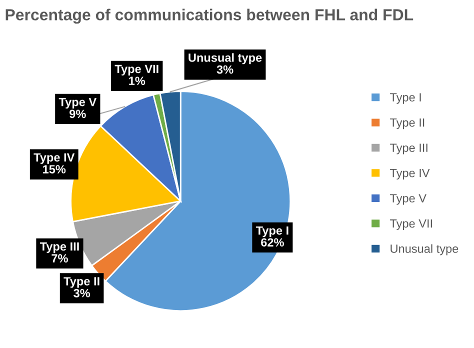 The image size is (474, 348). What do you see at coordinates (407, 124) in the screenshot?
I see `legend-label: Type II` at bounding box center [407, 124].